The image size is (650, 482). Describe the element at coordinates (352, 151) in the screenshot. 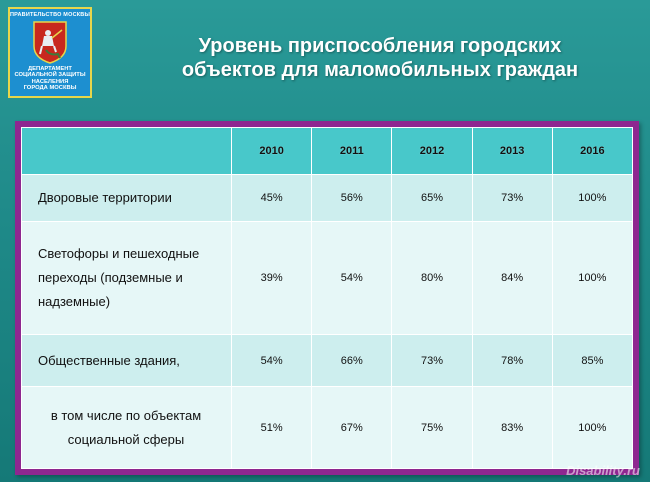

I see `header-cell-2011: 2011` at that location.